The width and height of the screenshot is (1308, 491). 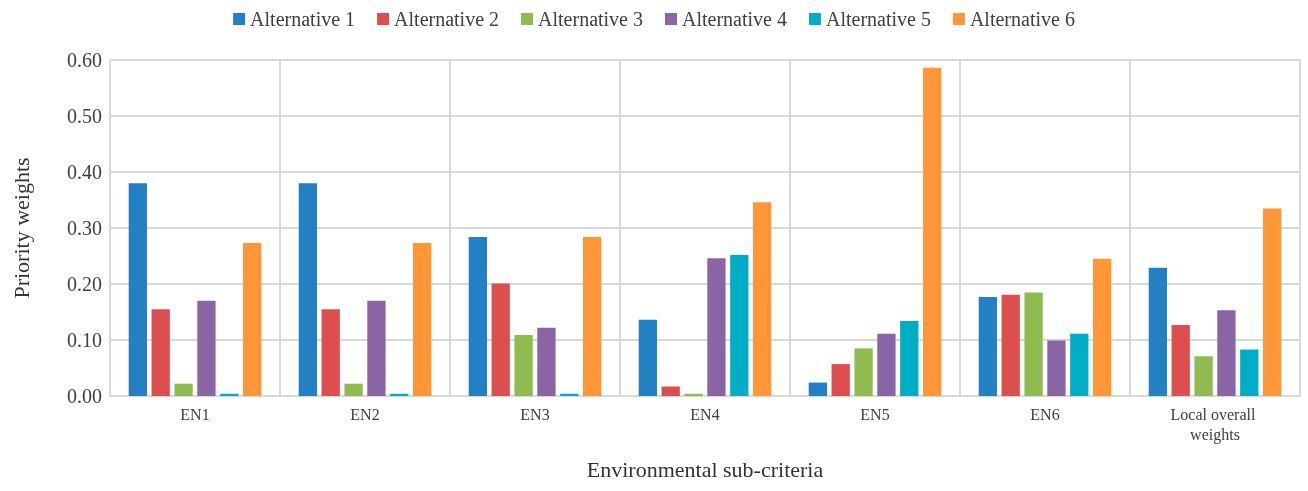 What do you see at coordinates (195, 414) in the screenshot?
I see `x-tick-label: EN1` at bounding box center [195, 414].